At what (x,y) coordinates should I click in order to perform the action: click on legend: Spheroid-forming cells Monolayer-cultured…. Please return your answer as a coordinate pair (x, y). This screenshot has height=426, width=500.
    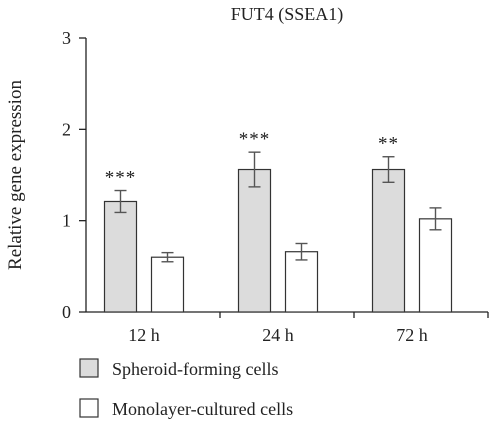
    Looking at the image, I should click on (186, 388).